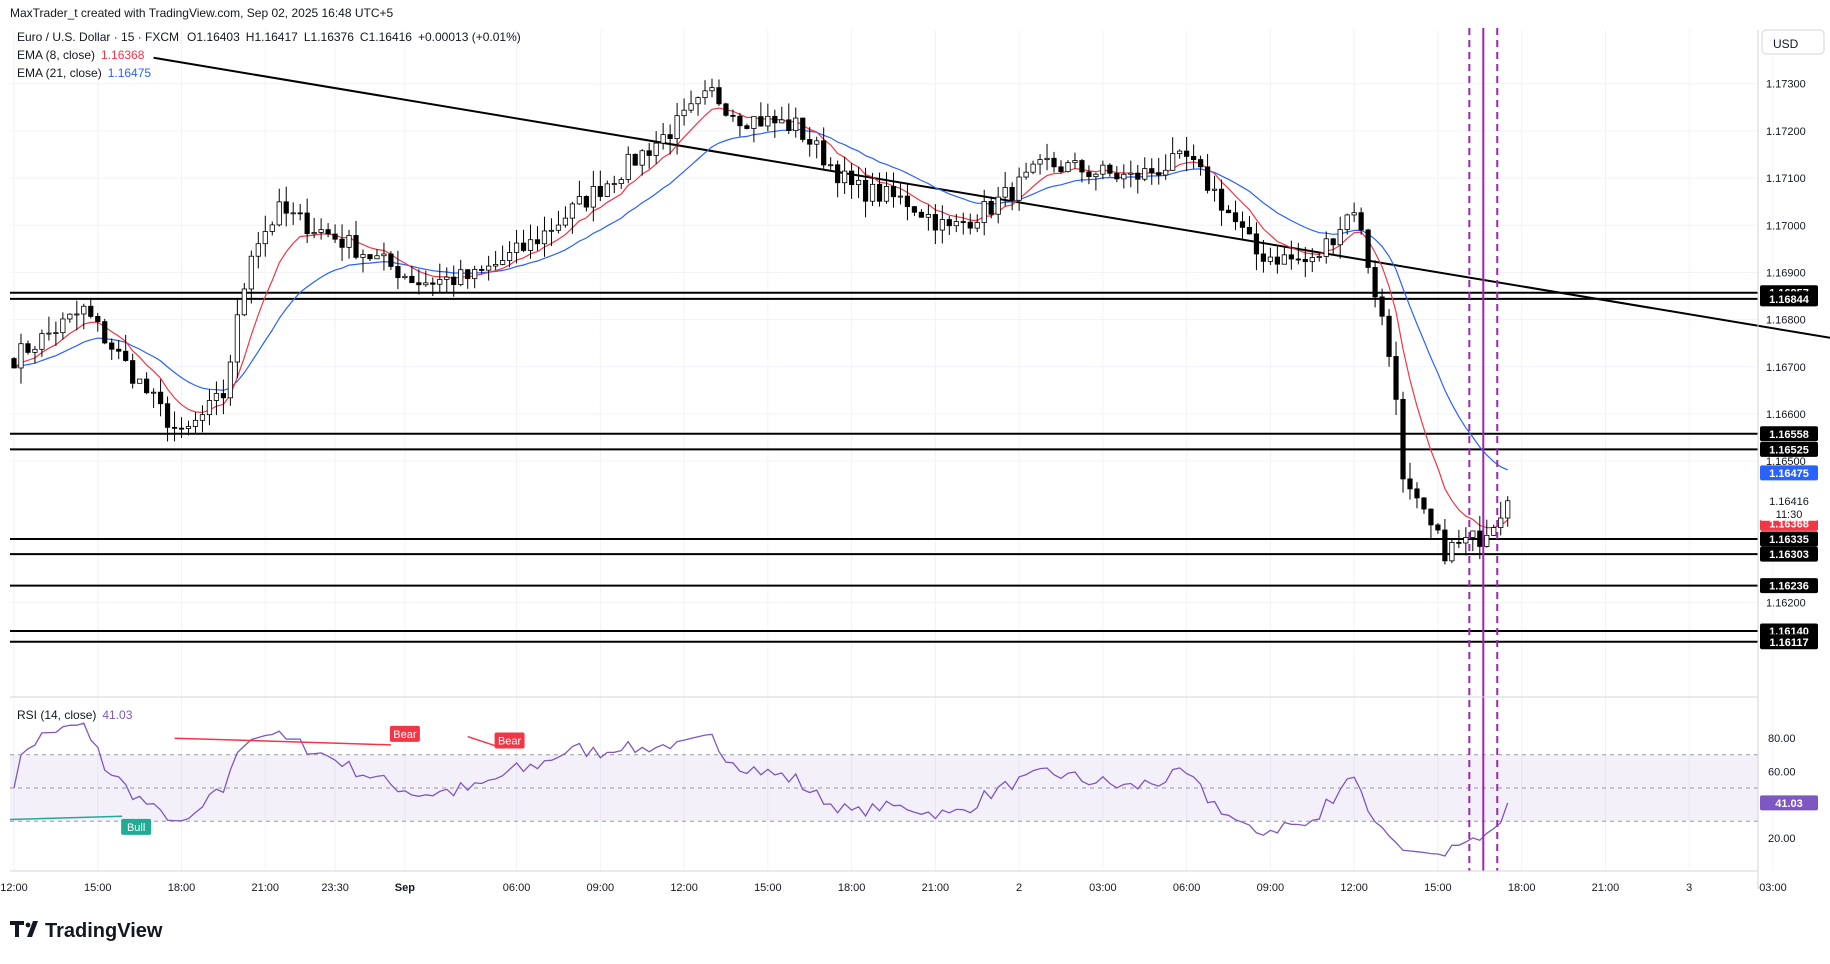 The height and width of the screenshot is (964, 1830). I want to click on time-tick-label: 12:00, so click(14, 888).